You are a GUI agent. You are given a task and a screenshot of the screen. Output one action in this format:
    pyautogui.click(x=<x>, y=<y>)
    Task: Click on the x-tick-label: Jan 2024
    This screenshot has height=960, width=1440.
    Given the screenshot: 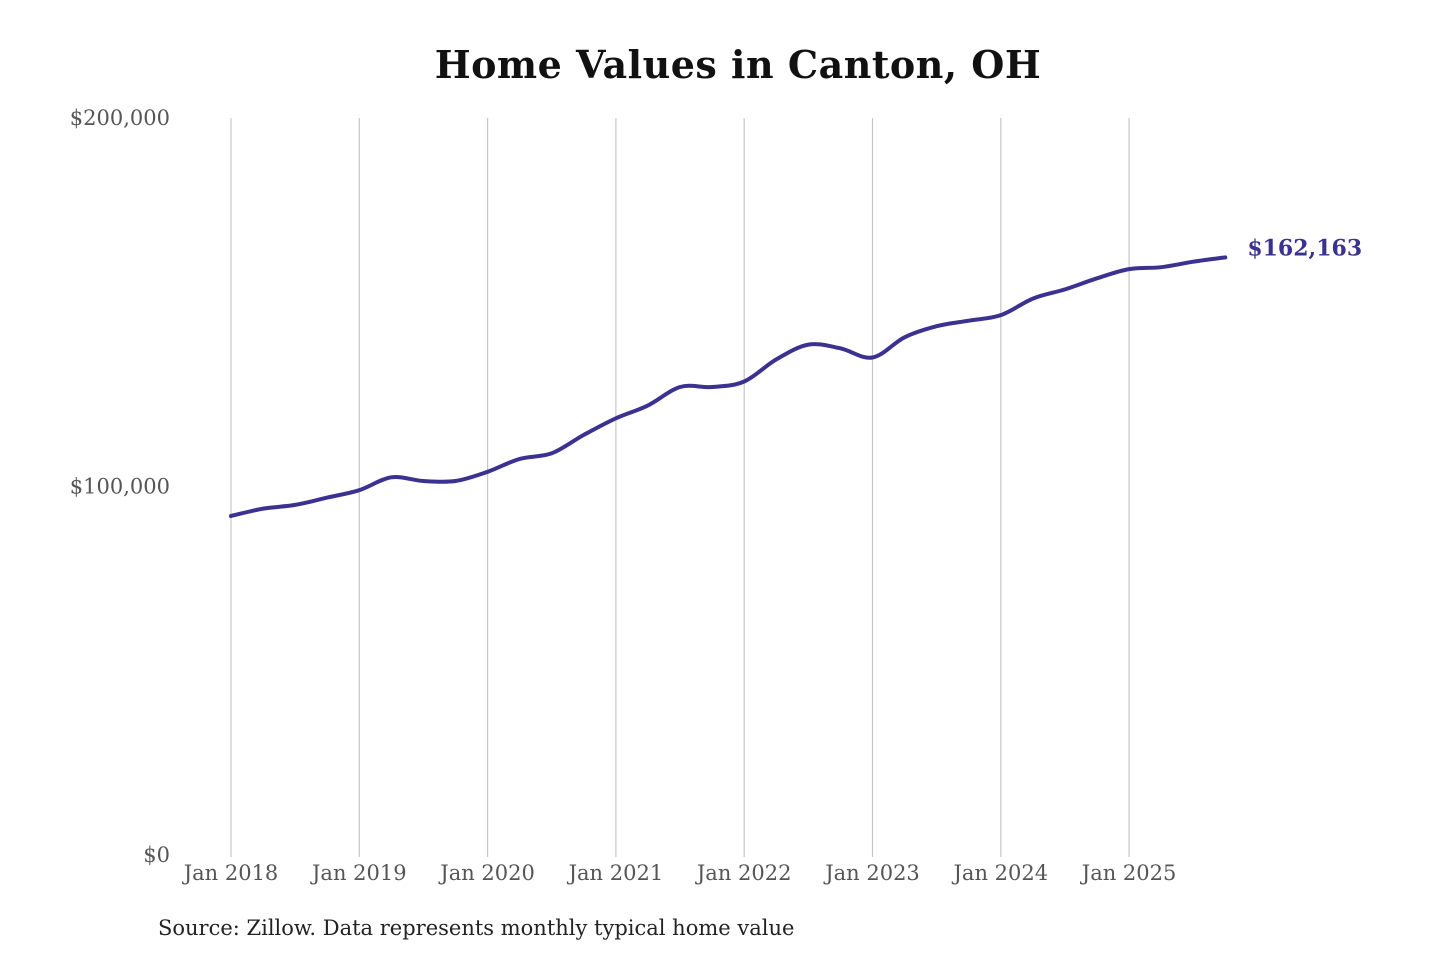 What is the action you would take?
    pyautogui.click(x=1000, y=873)
    